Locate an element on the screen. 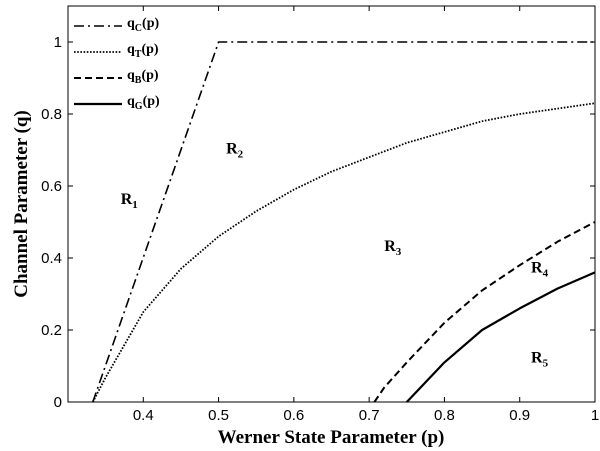 This screenshot has width=600, height=451. y-tick-label: 0.4 is located at coordinates (51, 258).